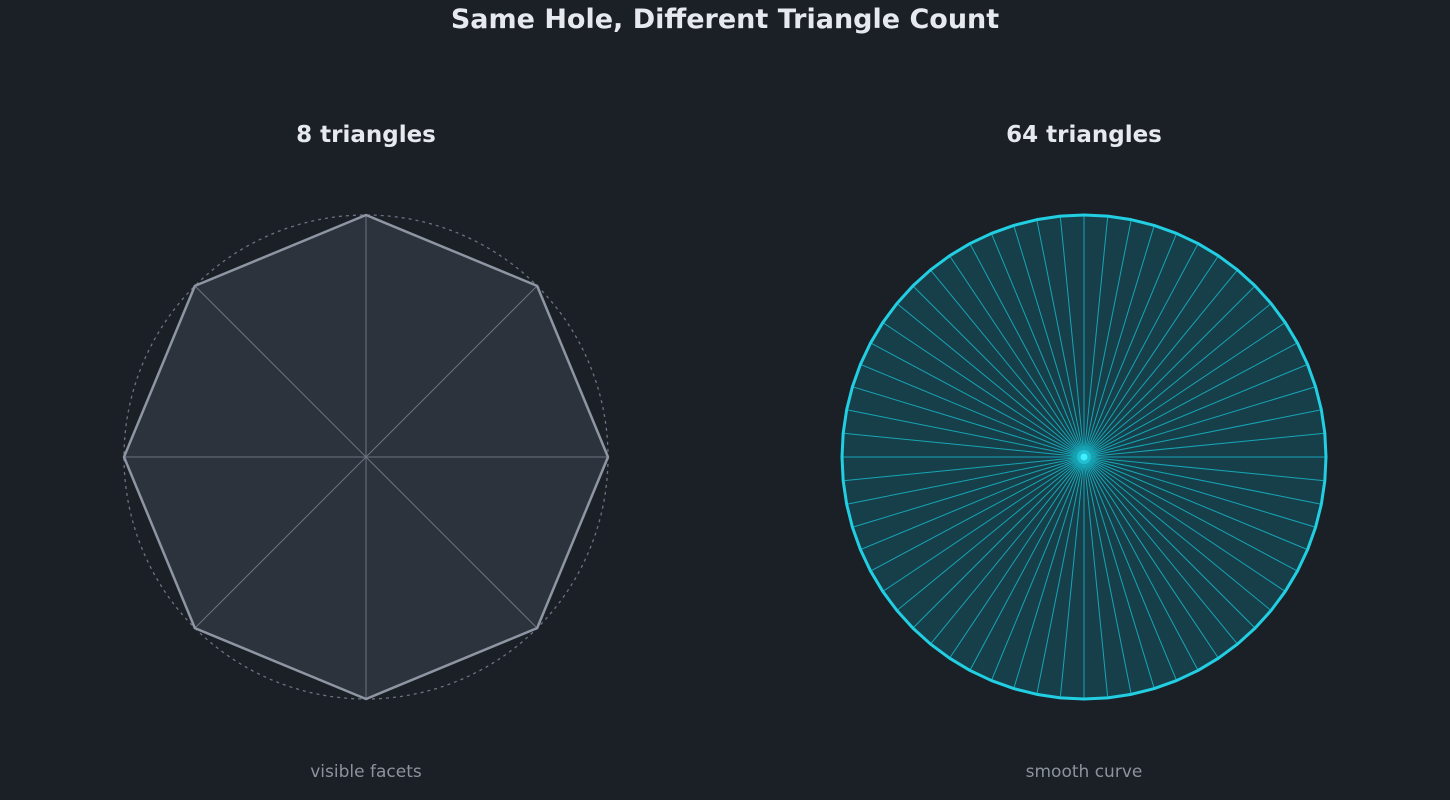 This screenshot has width=1450, height=800. Describe the element at coordinates (1084, 135) in the screenshot. I see `right-panel-title: 64 triangles` at that location.